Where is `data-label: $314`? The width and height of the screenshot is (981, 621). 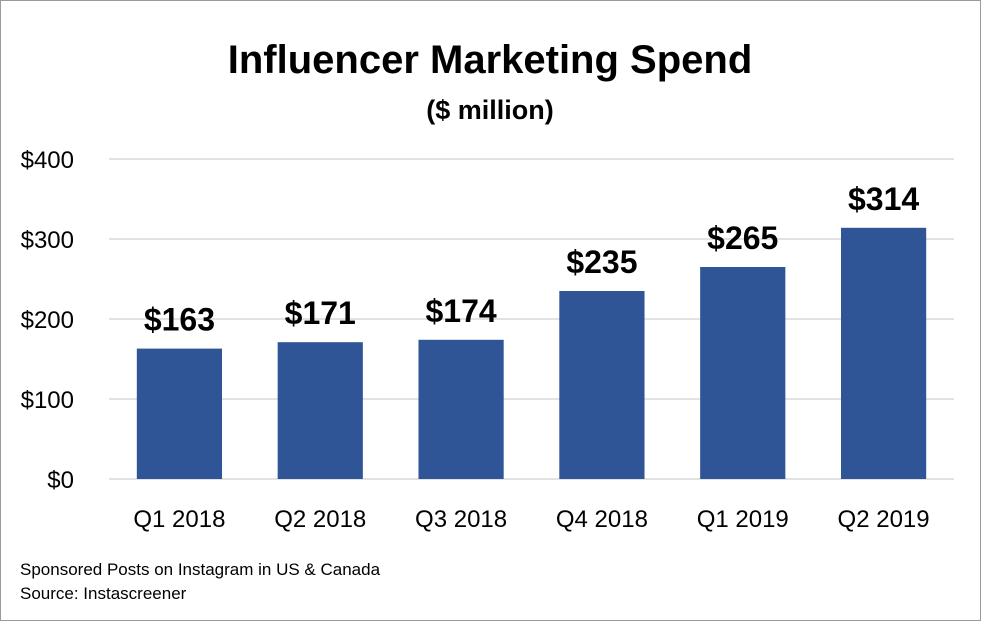
data-label: $314 is located at coordinates (883, 199).